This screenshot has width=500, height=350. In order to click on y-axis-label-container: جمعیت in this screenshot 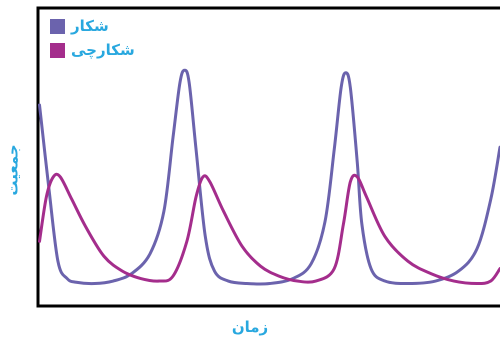, I will do `click(13, 170)`.